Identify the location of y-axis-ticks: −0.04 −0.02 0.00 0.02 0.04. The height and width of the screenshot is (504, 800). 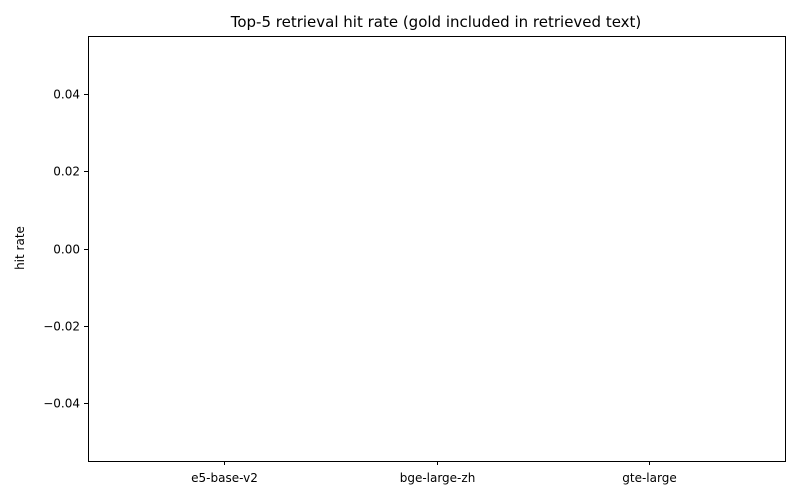
(65, 249).